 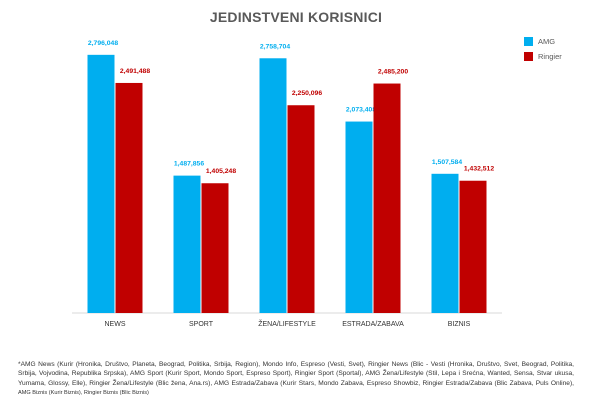 I want to click on chart-title: JEDINSTVENI KORISNICI, so click(x=296, y=17).